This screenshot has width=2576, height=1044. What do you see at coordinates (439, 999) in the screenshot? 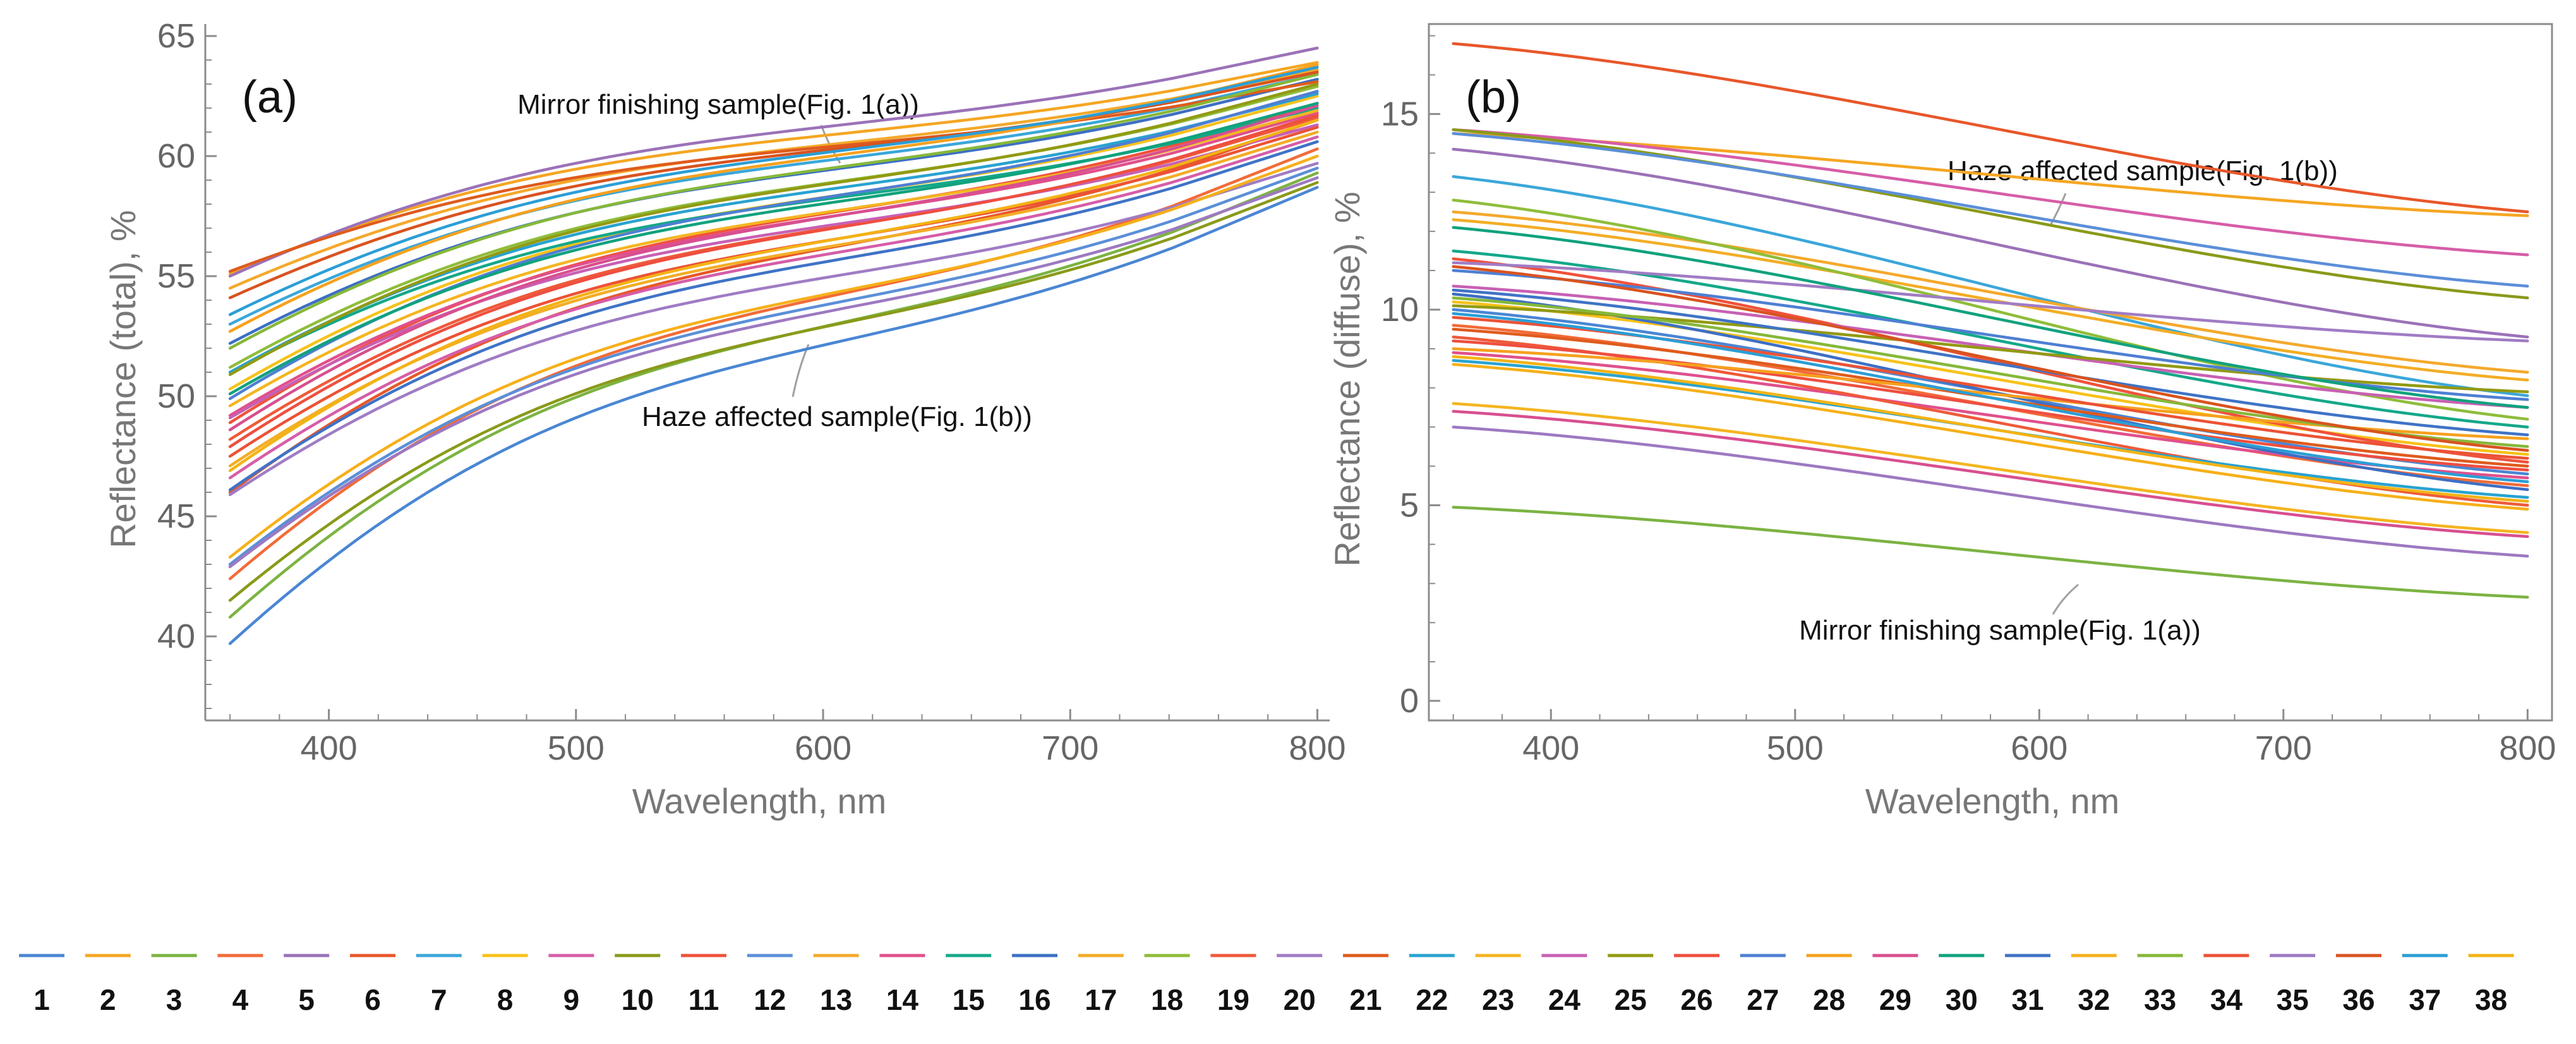
I see `legend-label-7: 7` at bounding box center [439, 999].